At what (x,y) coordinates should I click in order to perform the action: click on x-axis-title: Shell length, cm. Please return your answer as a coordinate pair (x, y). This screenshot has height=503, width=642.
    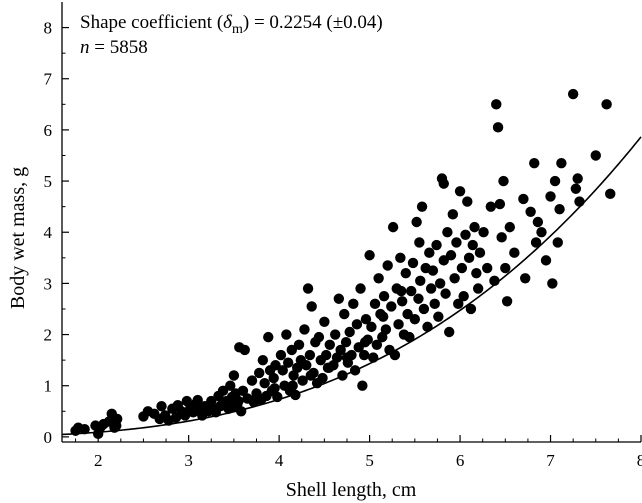
    Looking at the image, I should click on (351, 490).